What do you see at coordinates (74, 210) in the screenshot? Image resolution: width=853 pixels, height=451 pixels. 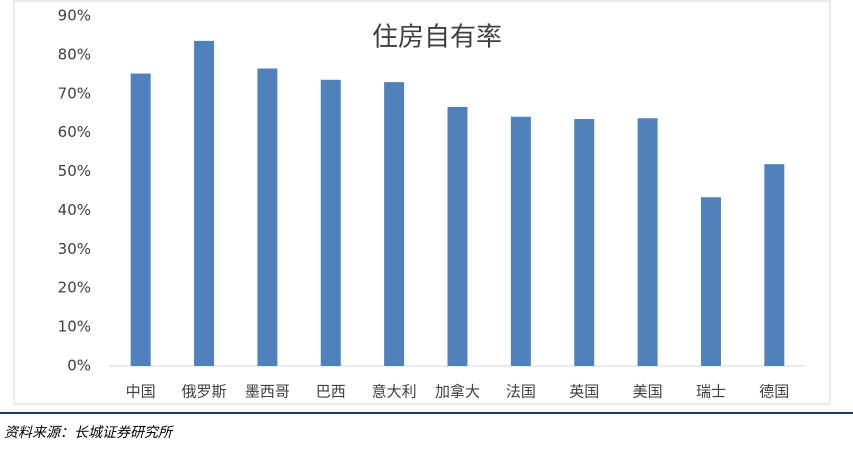 I see `y-tick-label: 40%` at bounding box center [74, 210].